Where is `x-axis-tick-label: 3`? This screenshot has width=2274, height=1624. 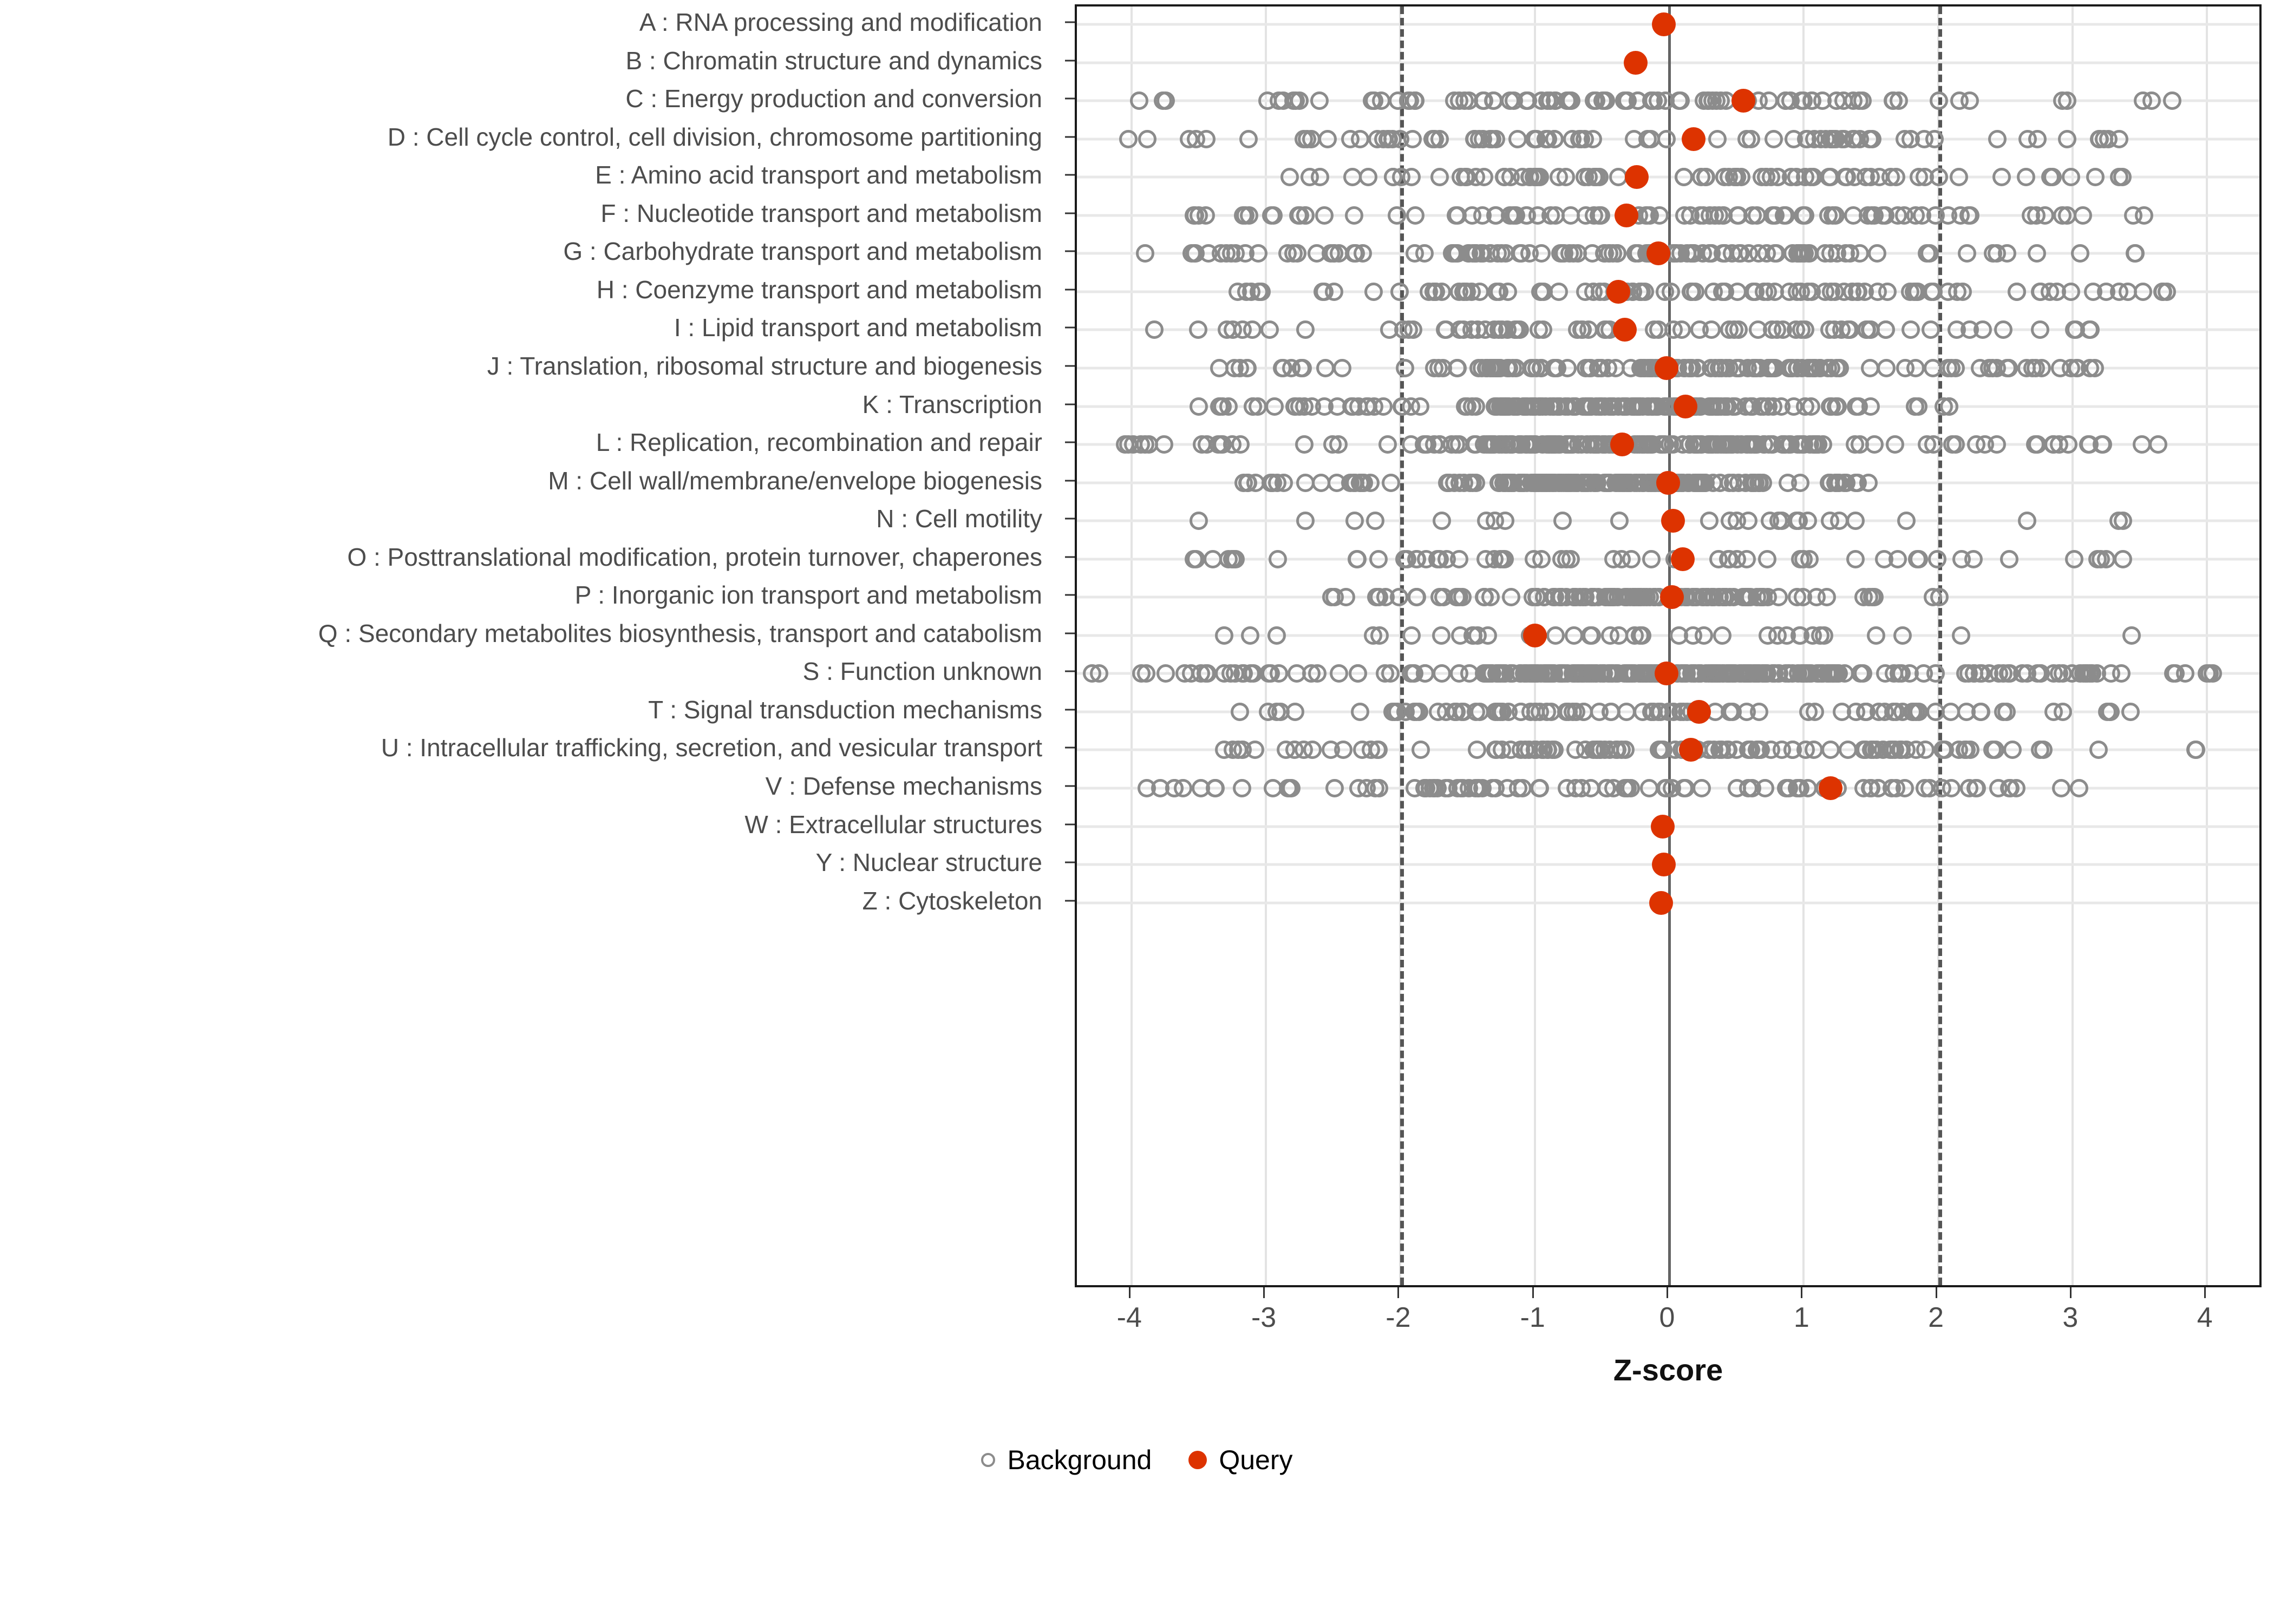 x-axis-tick-label: 3 is located at coordinates (2071, 1317).